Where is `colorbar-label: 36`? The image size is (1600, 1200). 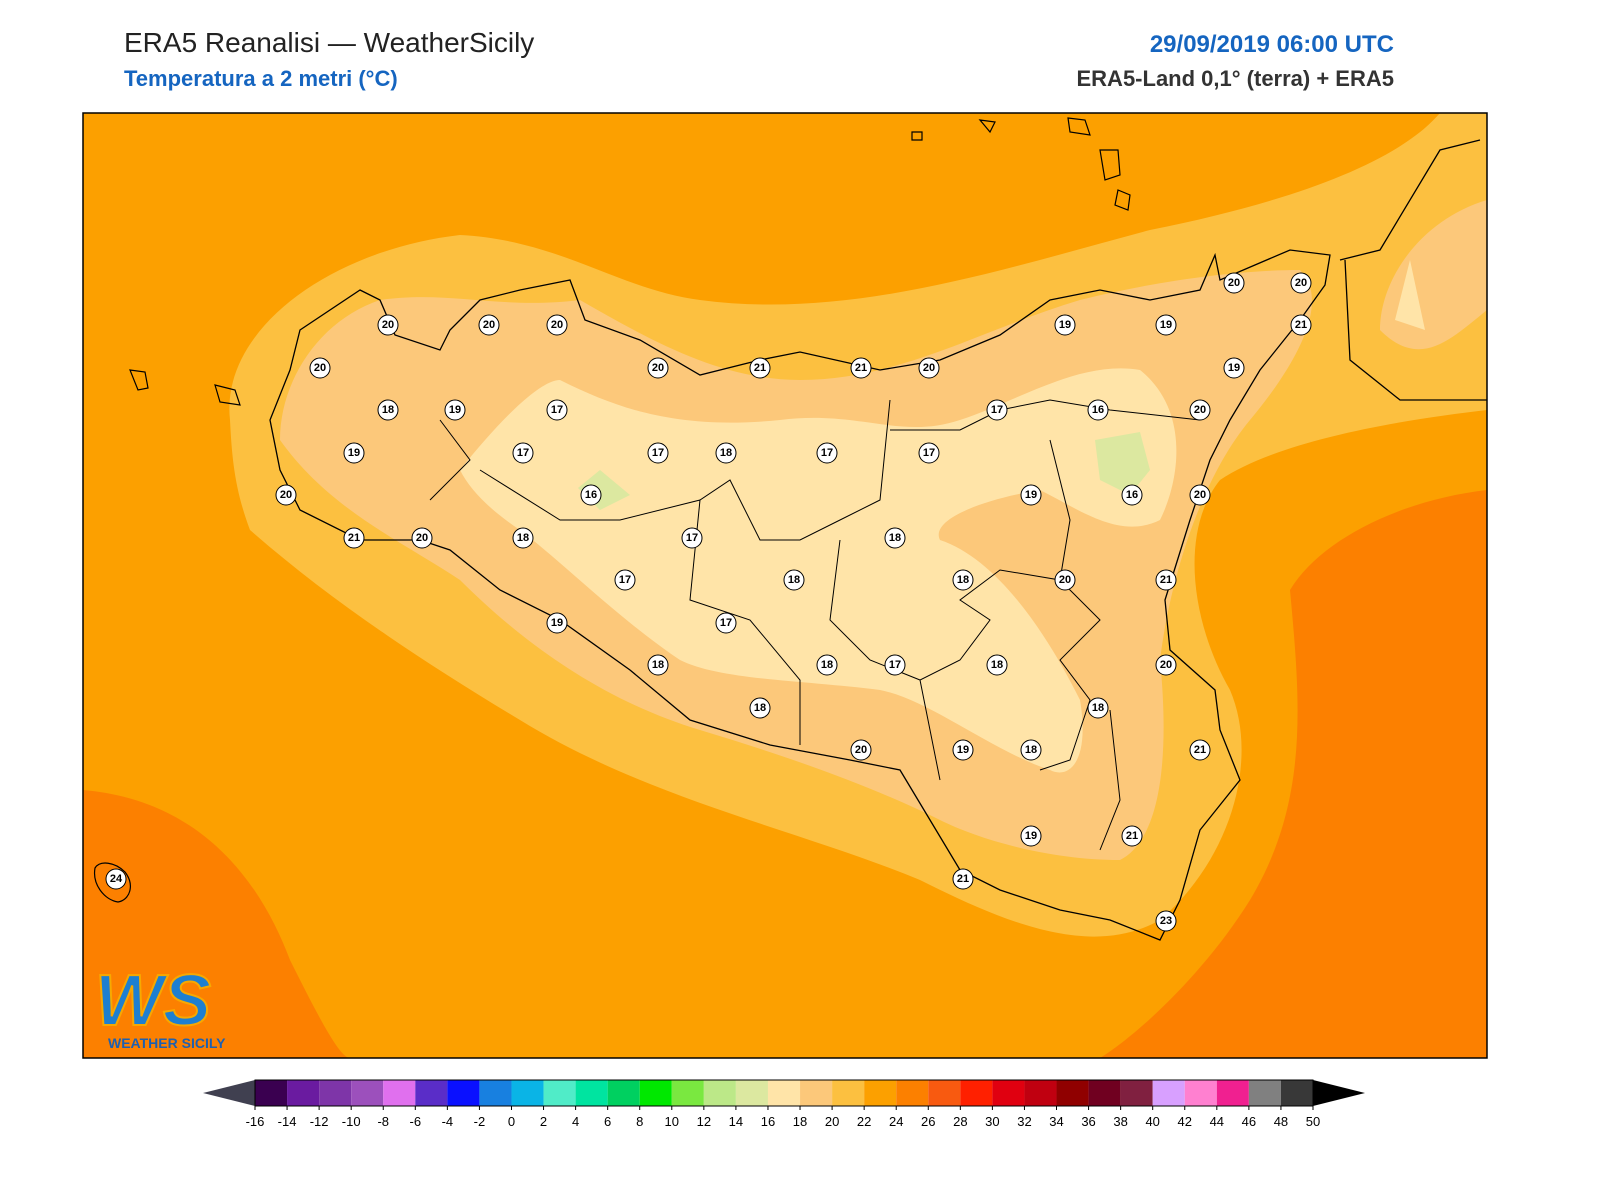
colorbar-label: 36 is located at coordinates (1088, 1121).